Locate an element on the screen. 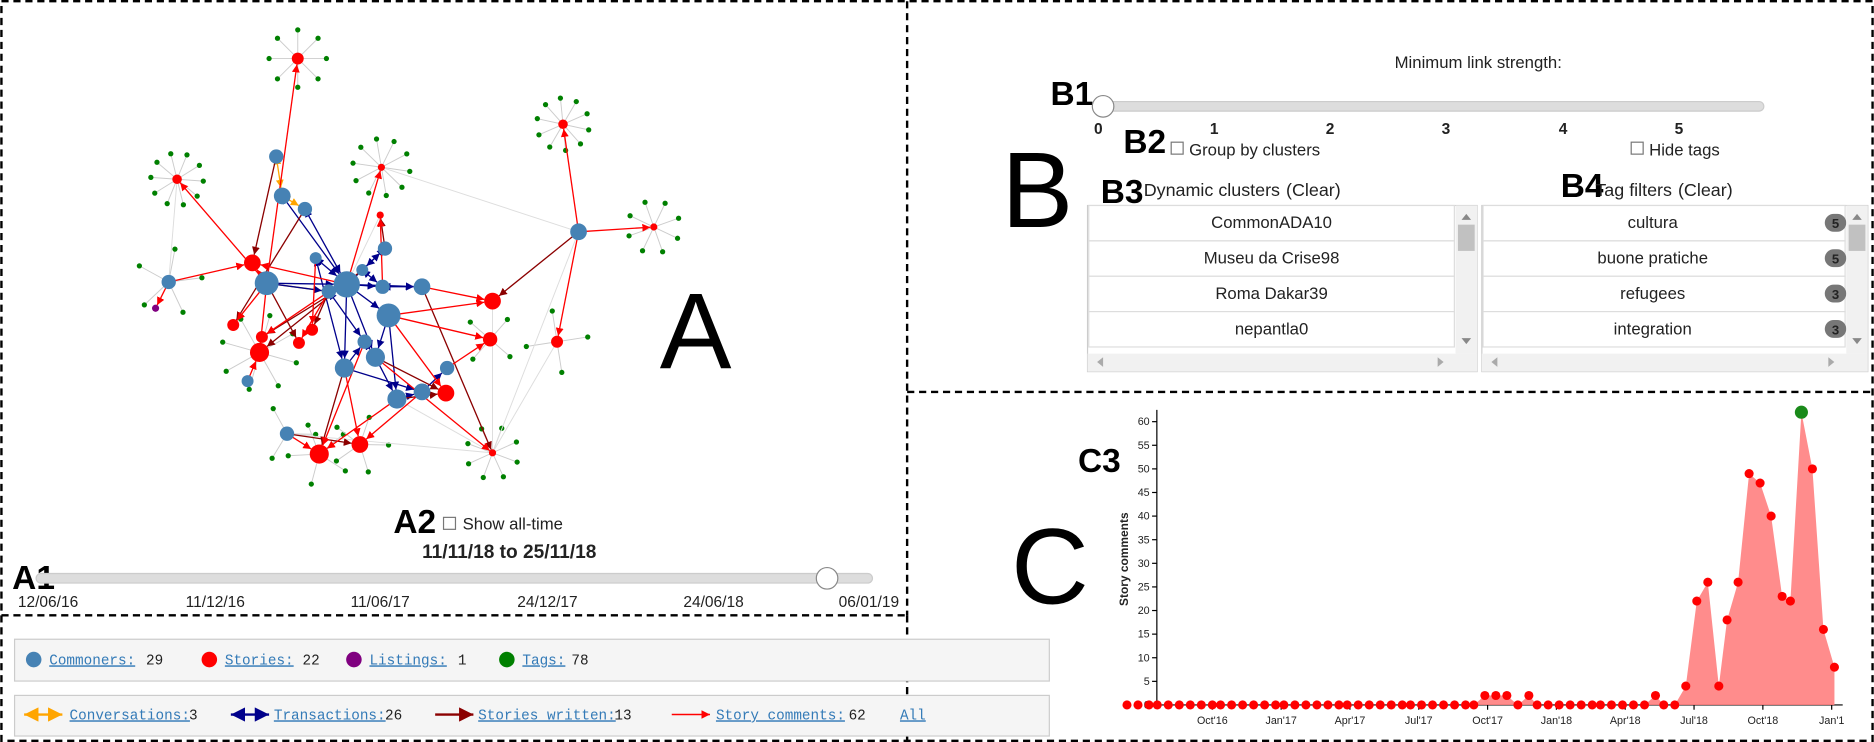 This screenshot has height=742, width=1874. timeline-knob is located at coordinates (827, 578).